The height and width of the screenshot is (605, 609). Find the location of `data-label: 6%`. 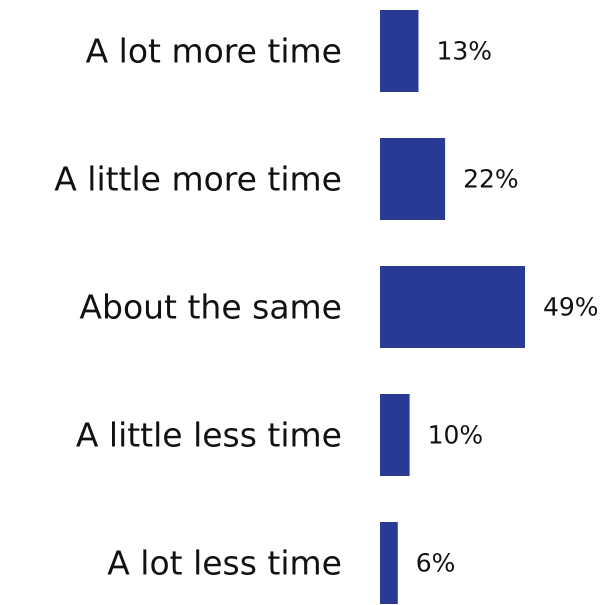

data-label: 6% is located at coordinates (436, 563).